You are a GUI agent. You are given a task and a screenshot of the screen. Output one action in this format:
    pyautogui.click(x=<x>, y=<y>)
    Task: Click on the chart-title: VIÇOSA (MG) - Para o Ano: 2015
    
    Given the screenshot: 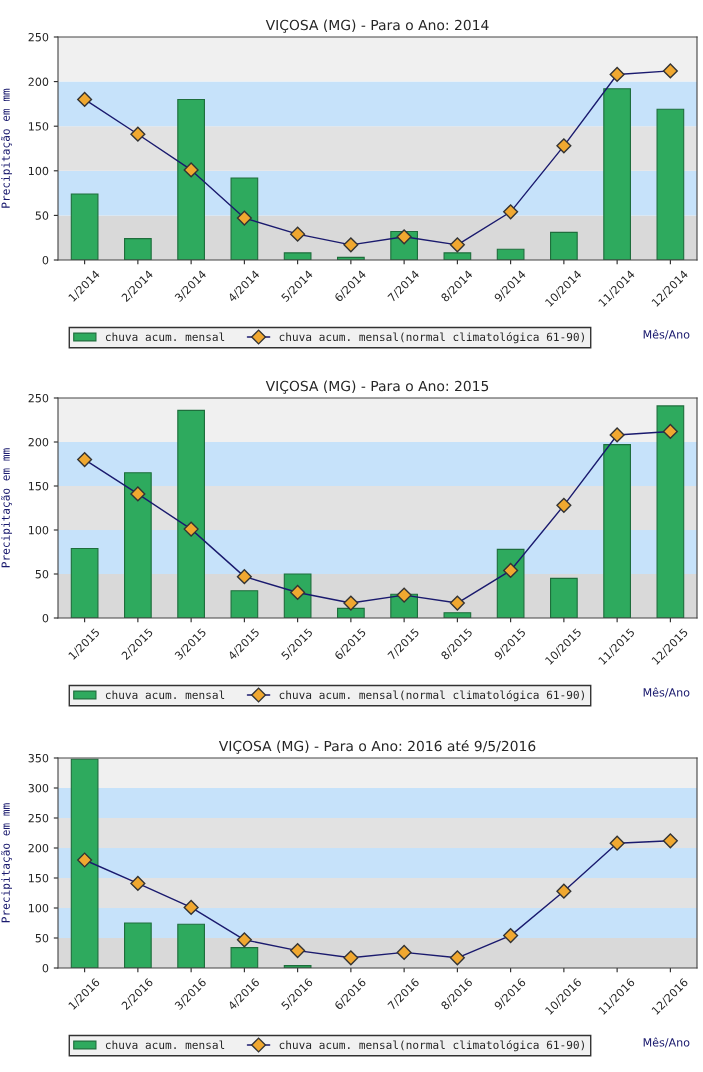 What is the action you would take?
    pyautogui.click(x=377, y=387)
    